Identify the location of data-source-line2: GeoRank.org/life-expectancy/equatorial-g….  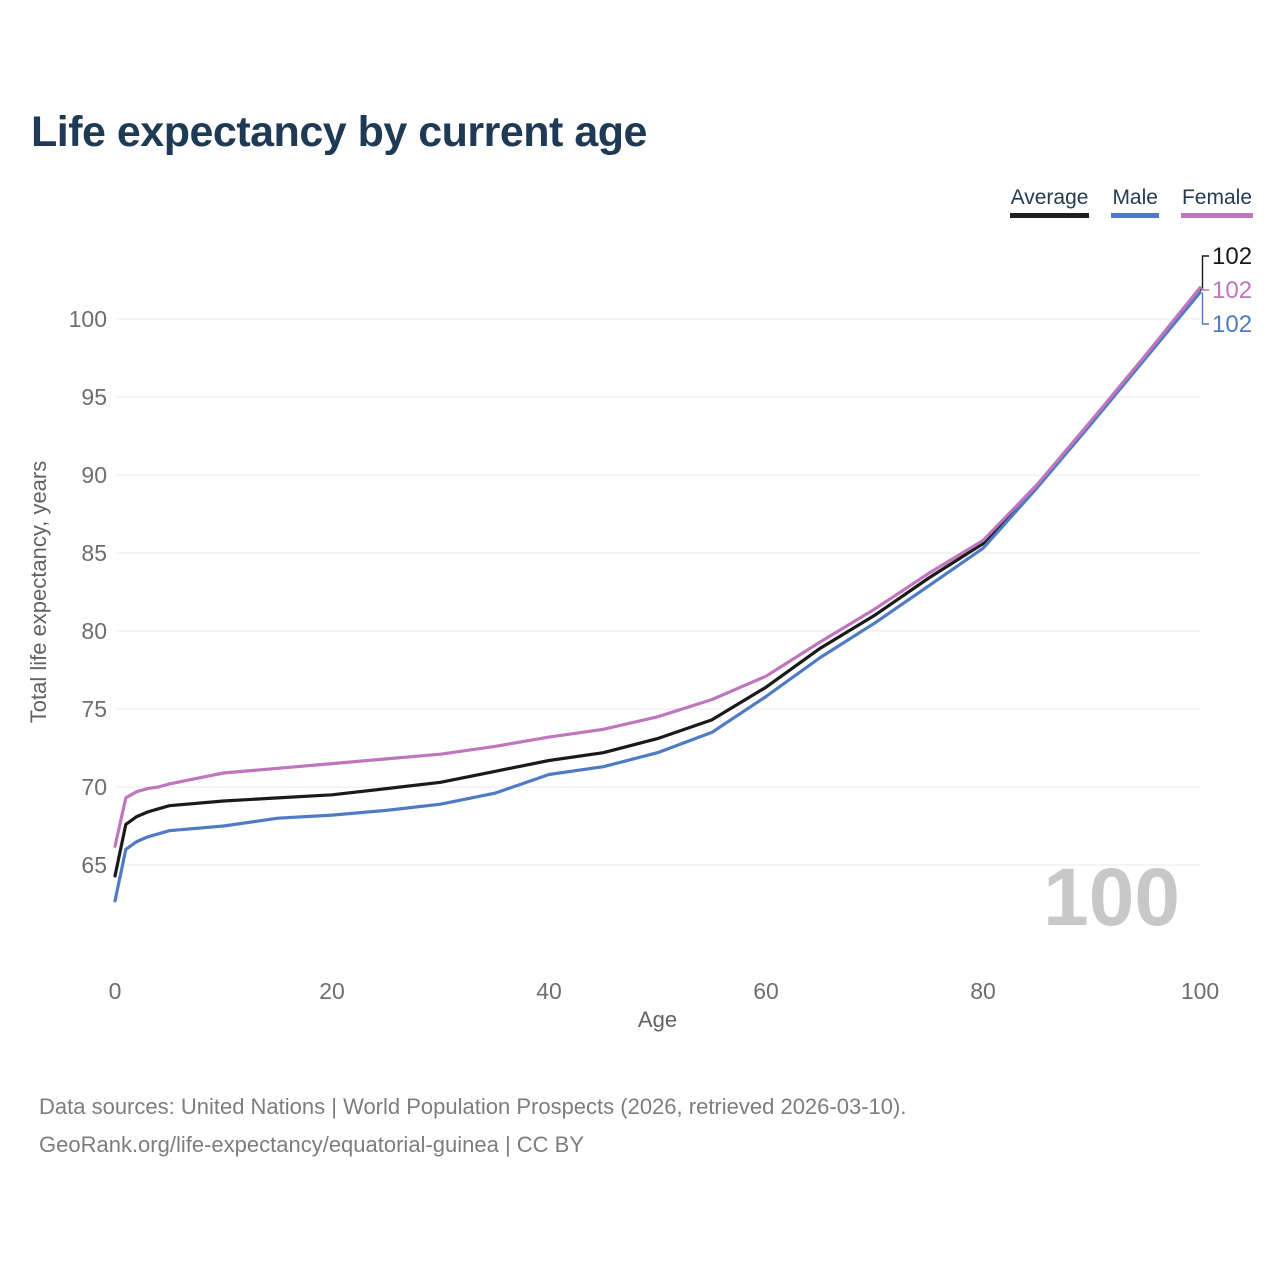
(312, 1144).